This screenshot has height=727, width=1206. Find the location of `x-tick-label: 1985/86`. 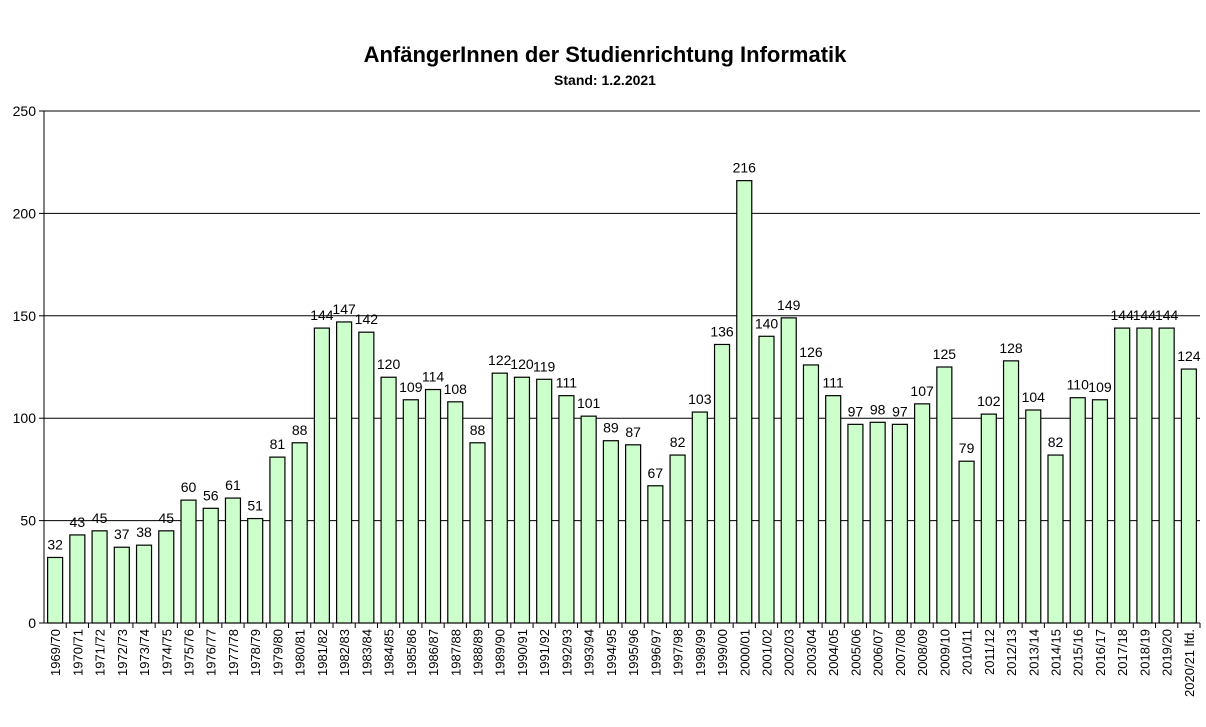

x-tick-label: 1985/86 is located at coordinates (411, 652).